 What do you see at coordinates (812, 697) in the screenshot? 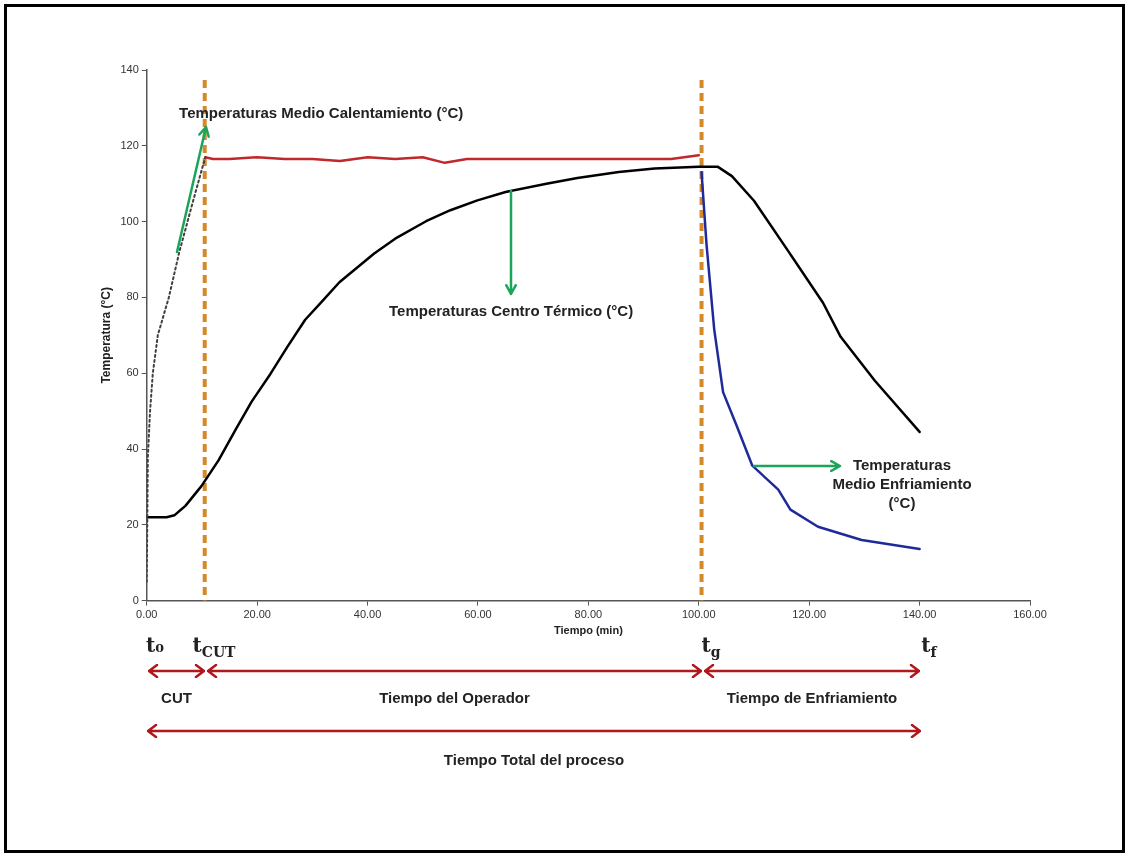
I see `text: Tiempo de Enfriamiento` at bounding box center [812, 697].